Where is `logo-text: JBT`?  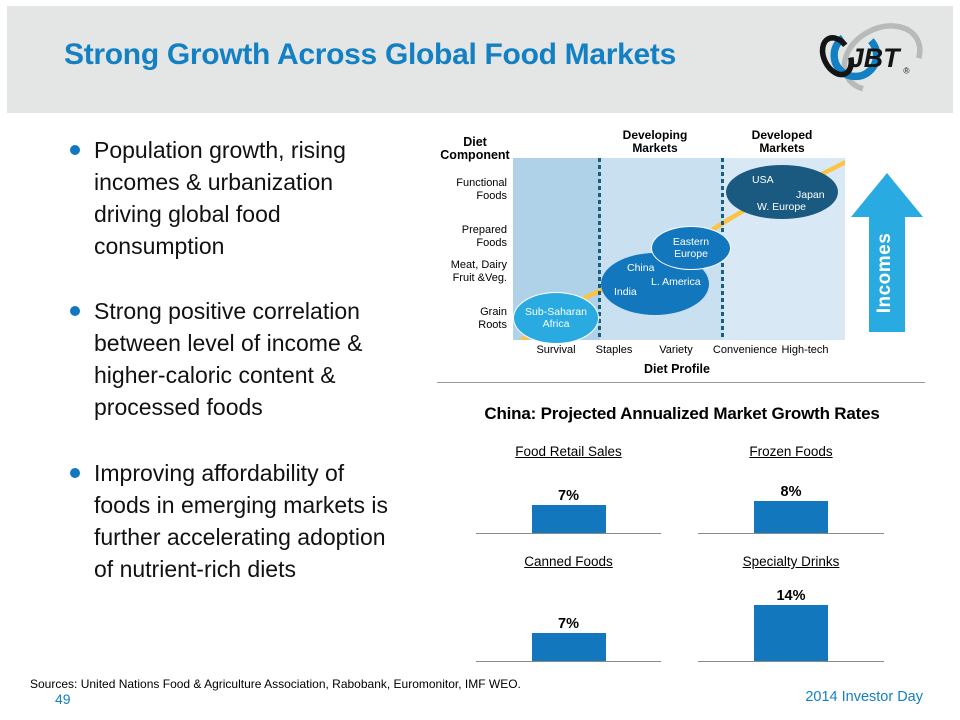 logo-text: JBT is located at coordinates (875, 58).